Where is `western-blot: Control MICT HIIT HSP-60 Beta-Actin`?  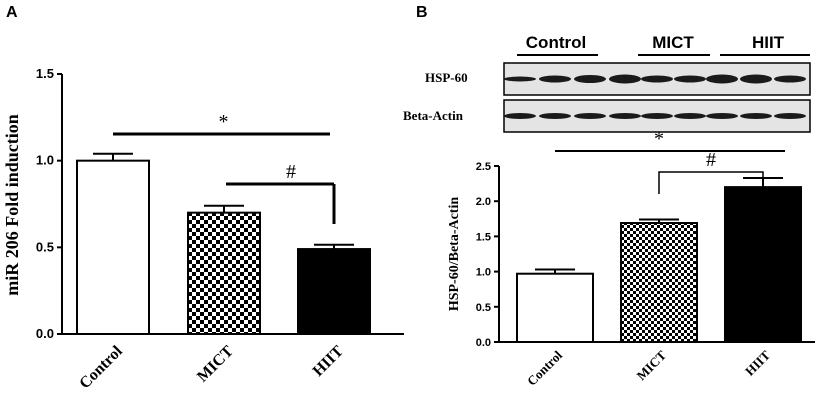
western-blot: Control MICT HIIT HSP-60 Beta-Actin is located at coordinates (607, 83).